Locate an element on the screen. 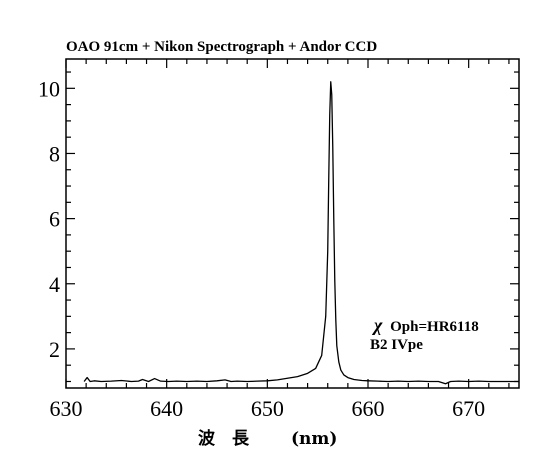 Image resolution: width=555 pixels, height=472 pixels. x-axis-label-cjk: 波 長 is located at coordinates (224, 438).